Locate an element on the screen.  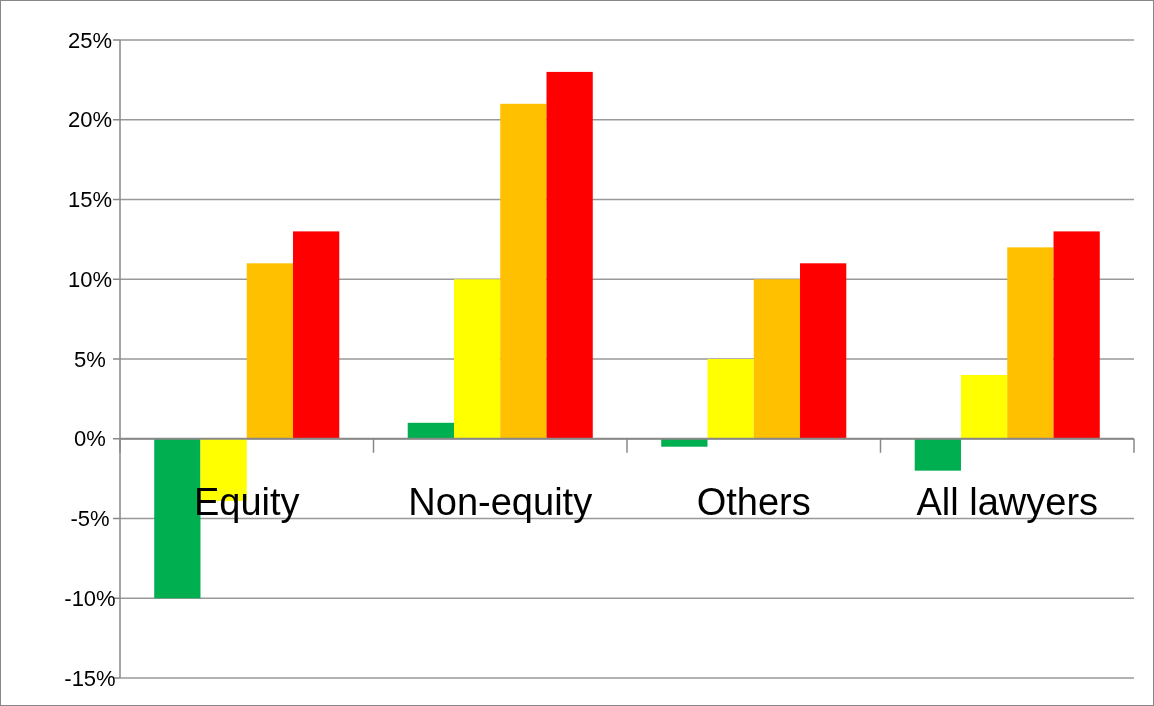
y-tick-label: 15% is located at coordinates (90, 200).